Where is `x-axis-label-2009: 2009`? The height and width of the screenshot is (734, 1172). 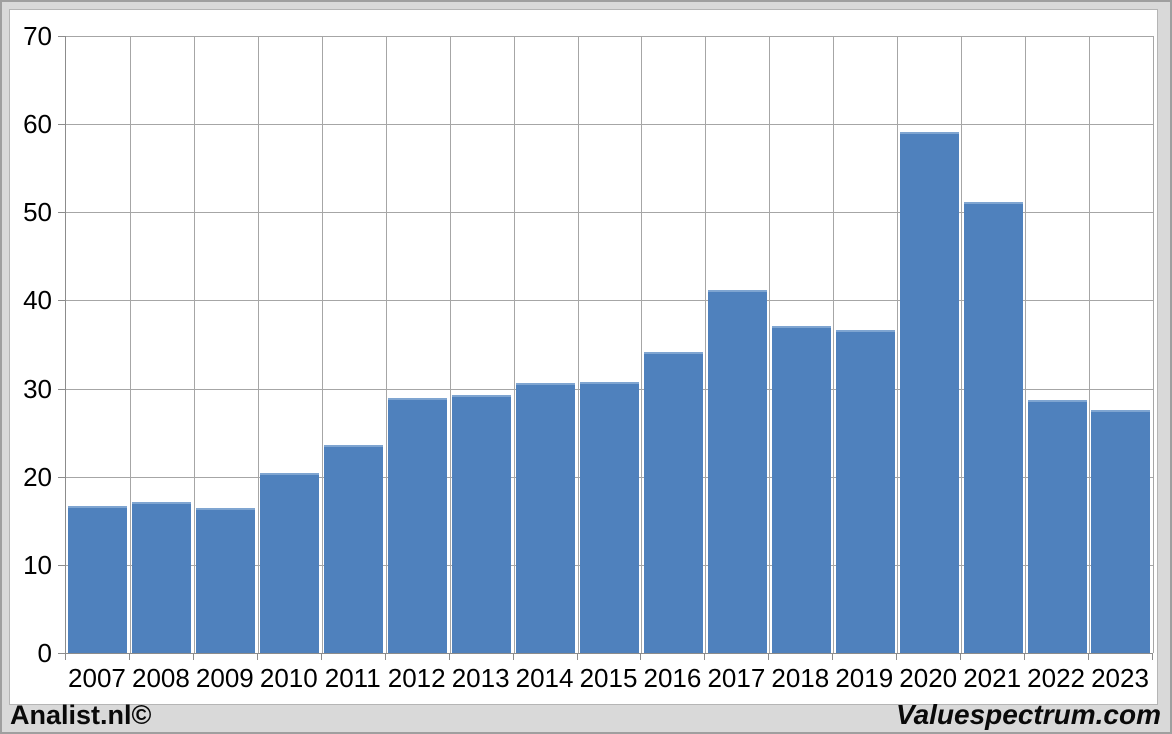
x-axis-label-2009: 2009 is located at coordinates (224, 678).